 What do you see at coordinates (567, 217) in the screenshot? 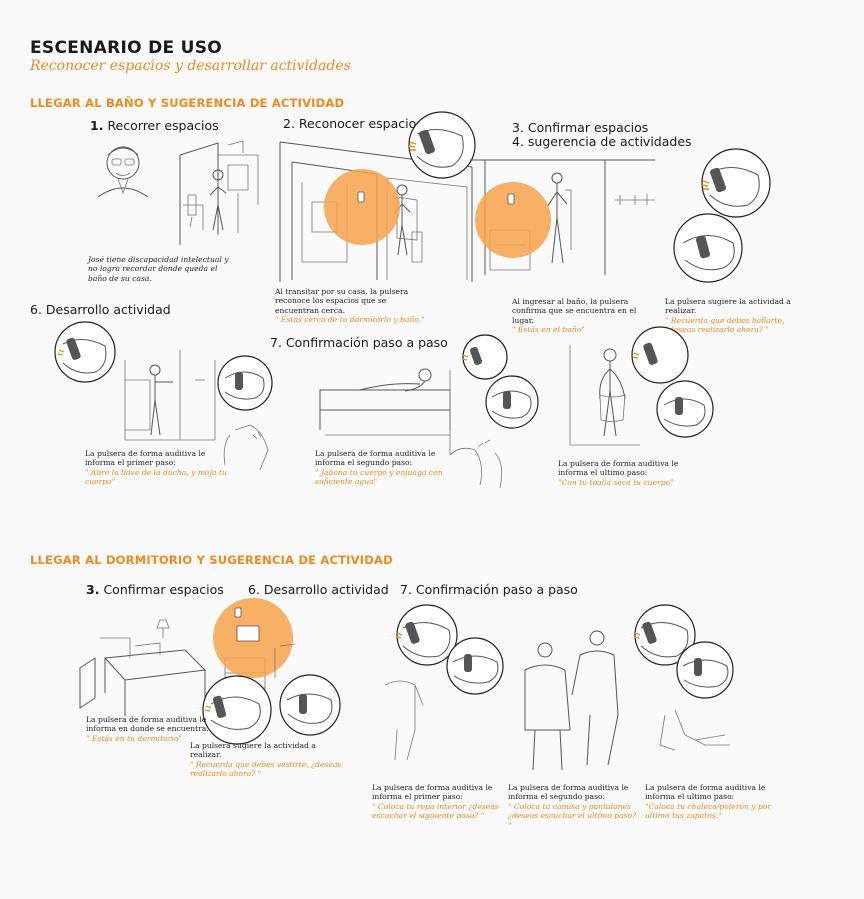
I see `scene-bathroom-enter` at bounding box center [567, 217].